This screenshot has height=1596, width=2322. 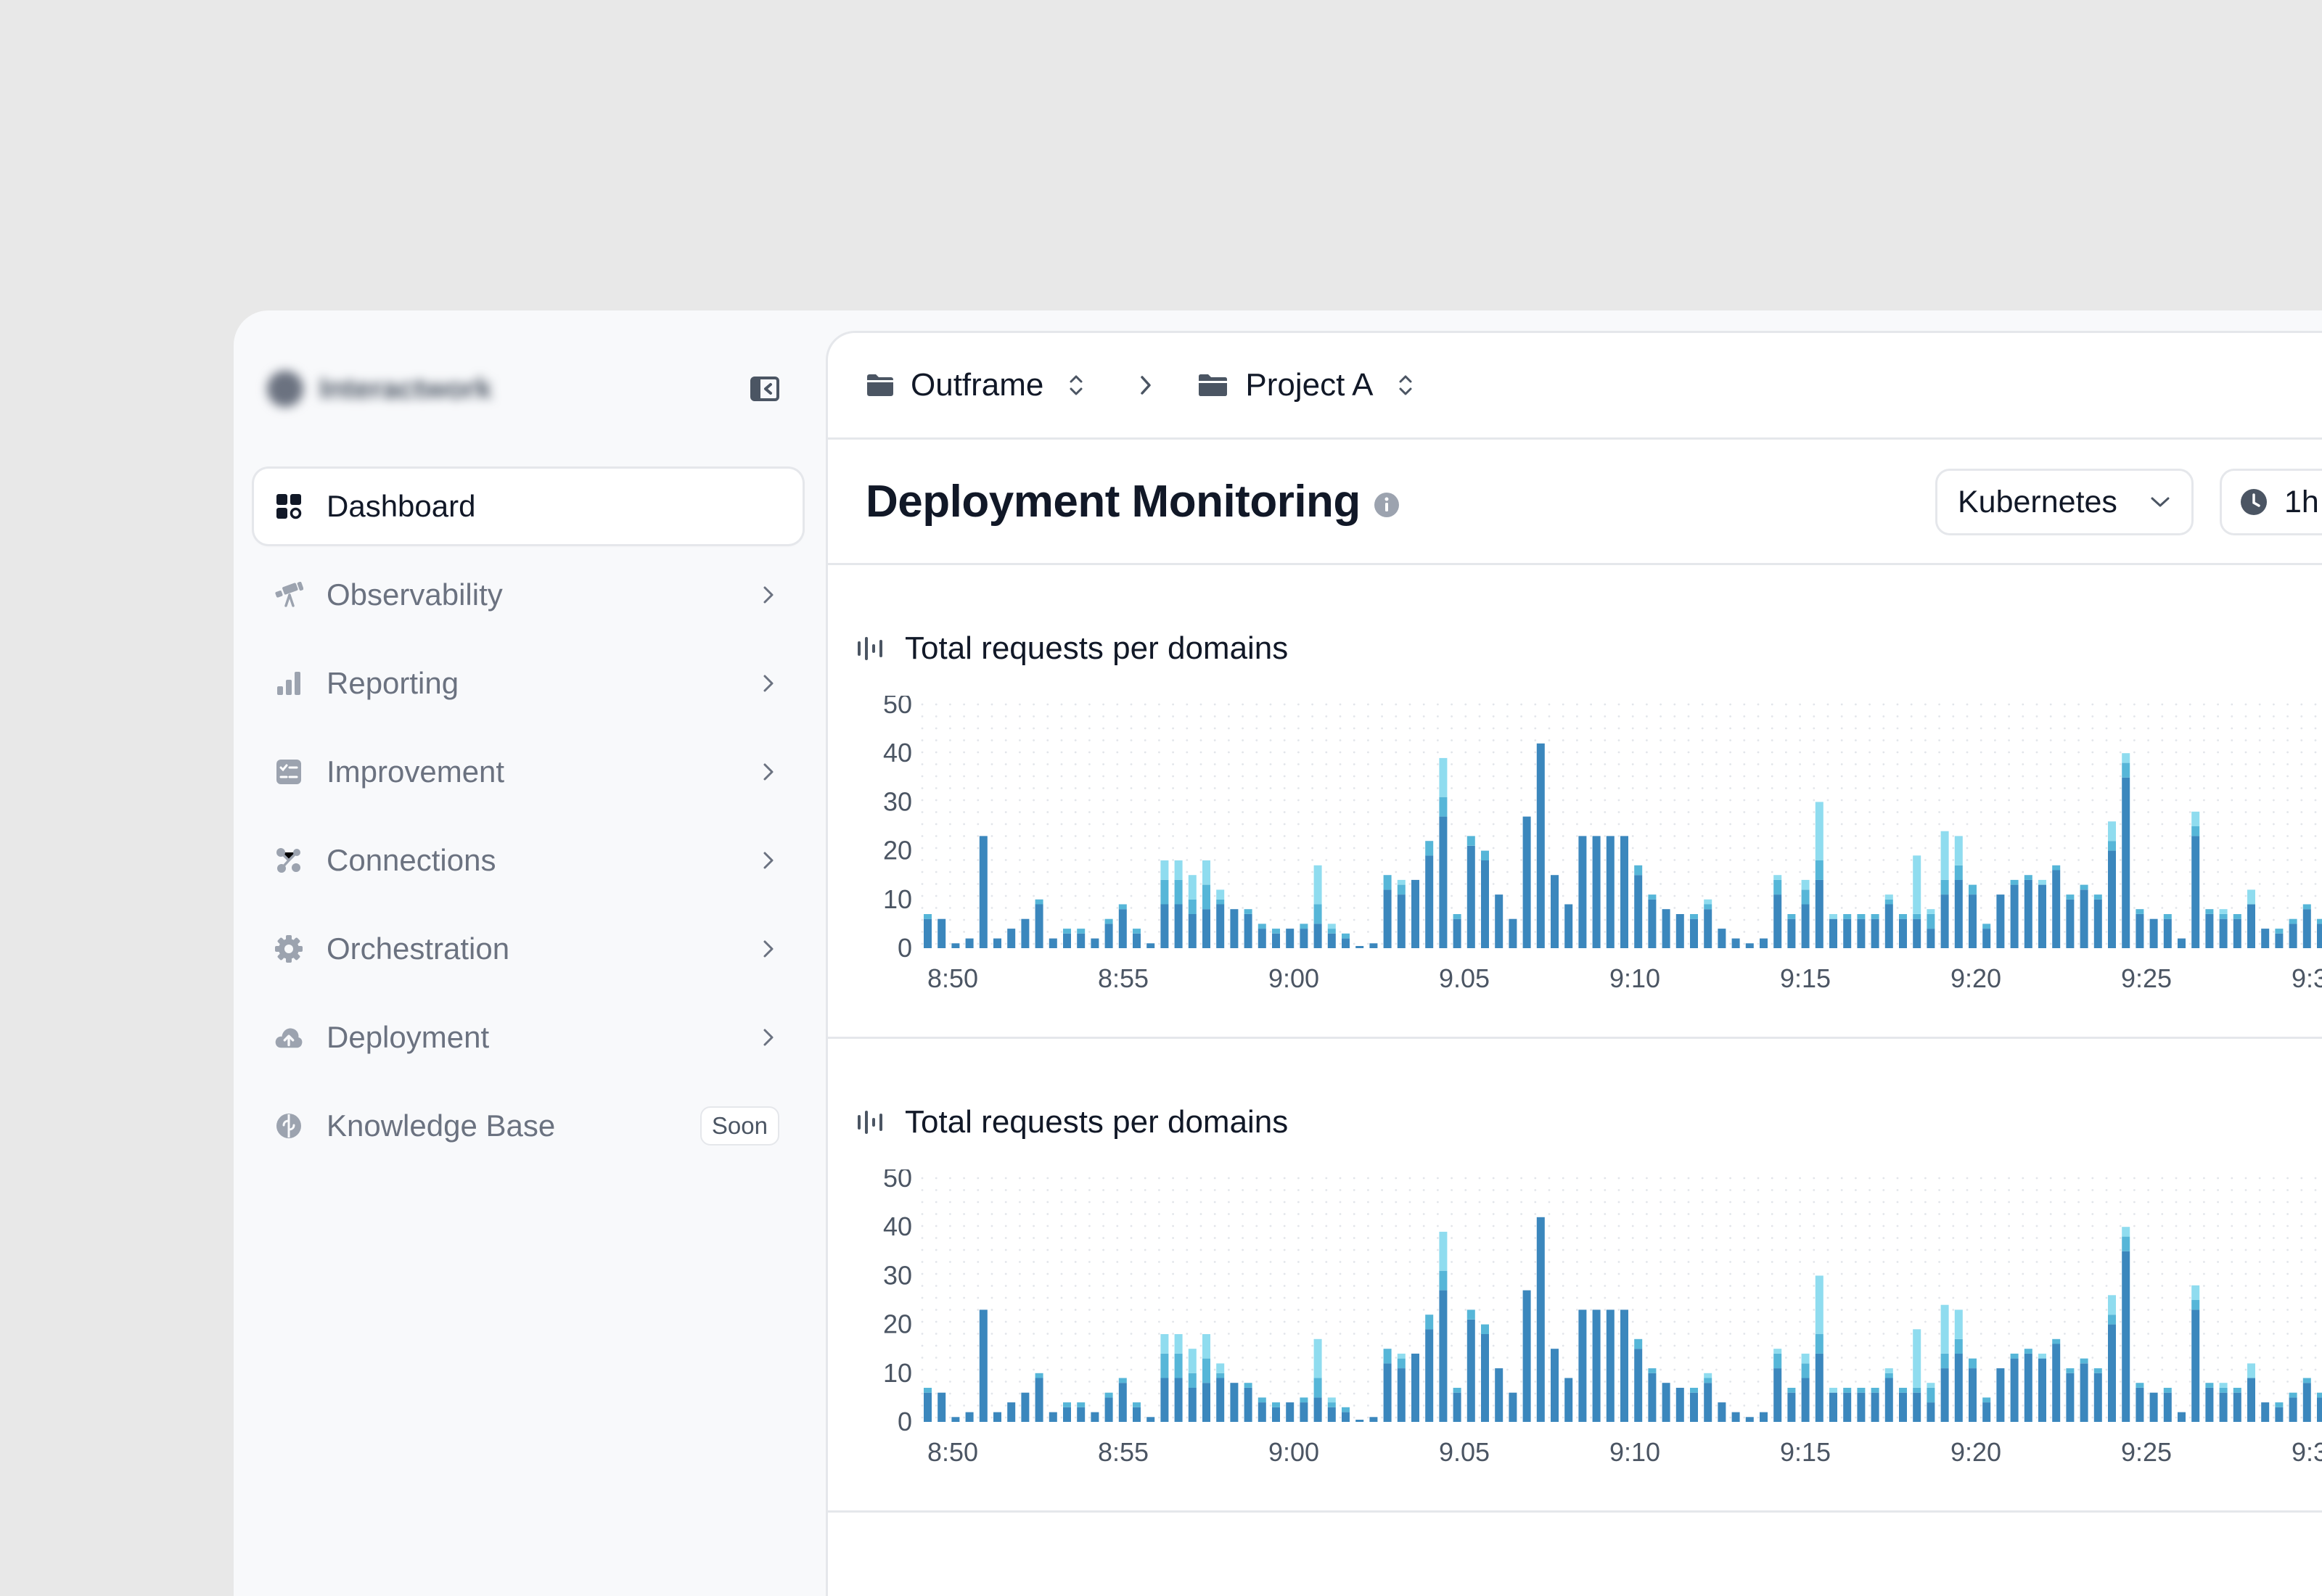 I want to click on sidebar-item-reporting: Reporting, so click(x=528, y=683).